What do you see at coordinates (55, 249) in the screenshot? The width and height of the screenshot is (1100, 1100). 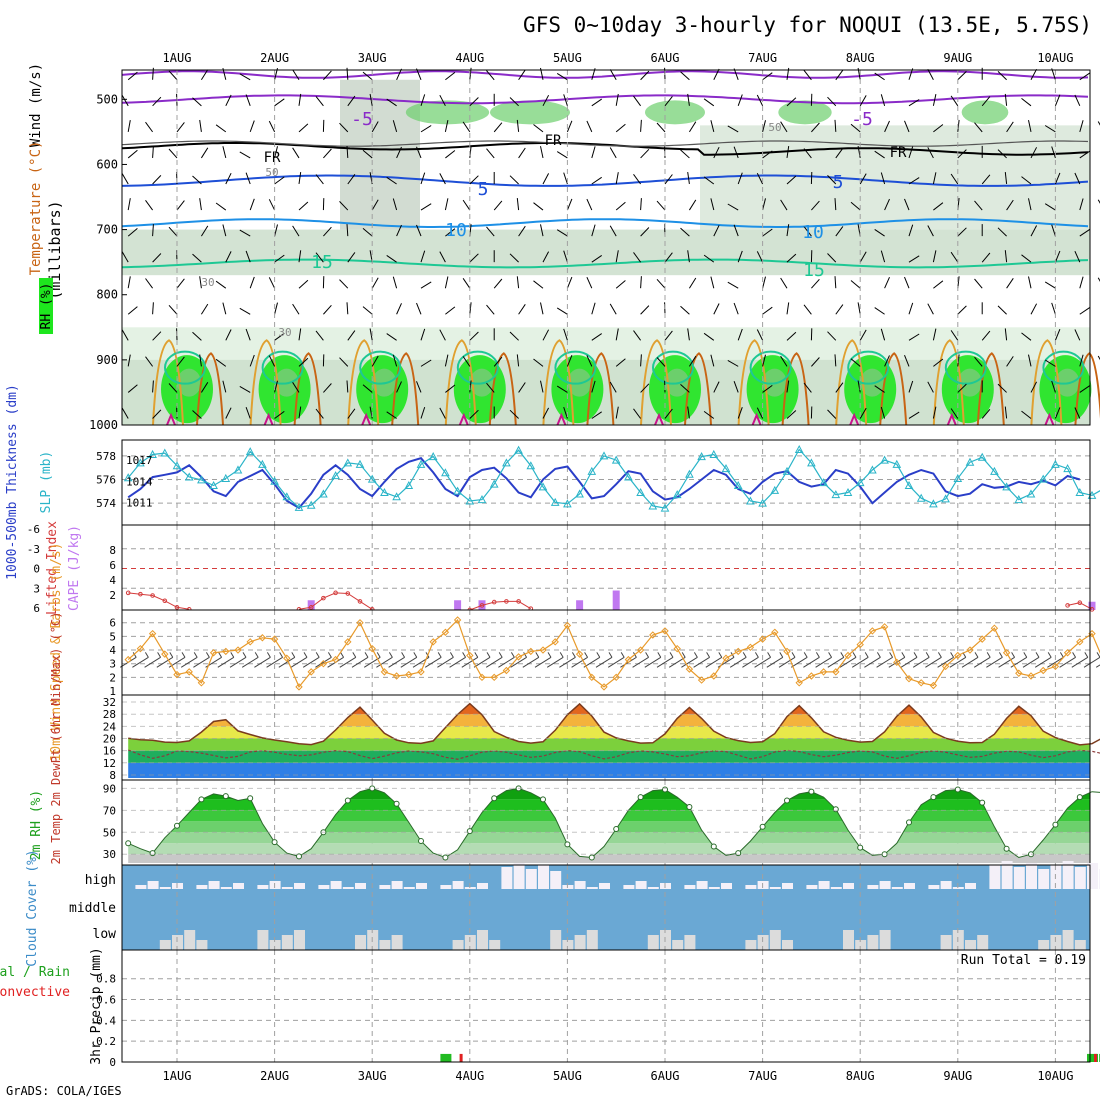 I see `upper-air-ylabel: (millibars)` at bounding box center [55, 249].